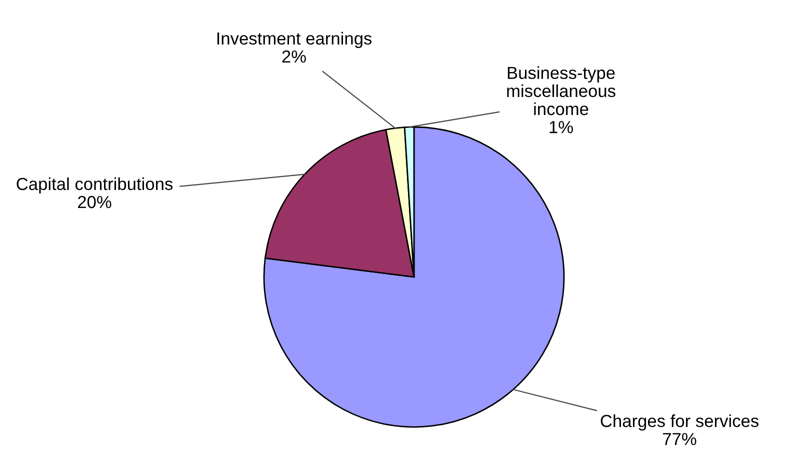 The width and height of the screenshot is (799, 470). What do you see at coordinates (679, 422) in the screenshot?
I see `slice-label: Charges for services` at bounding box center [679, 422].